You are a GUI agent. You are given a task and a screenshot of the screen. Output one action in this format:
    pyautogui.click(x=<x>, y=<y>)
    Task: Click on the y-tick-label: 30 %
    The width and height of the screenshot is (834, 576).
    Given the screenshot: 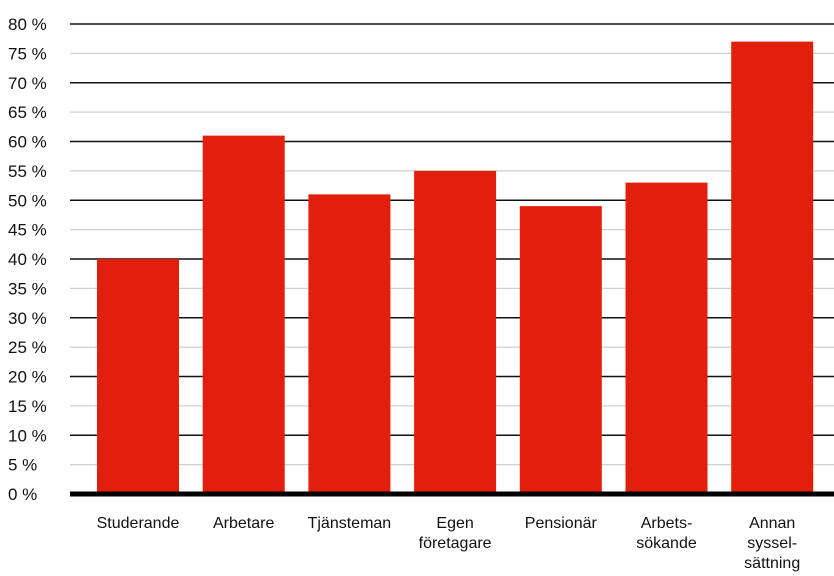 What is the action you would take?
    pyautogui.click(x=27, y=318)
    